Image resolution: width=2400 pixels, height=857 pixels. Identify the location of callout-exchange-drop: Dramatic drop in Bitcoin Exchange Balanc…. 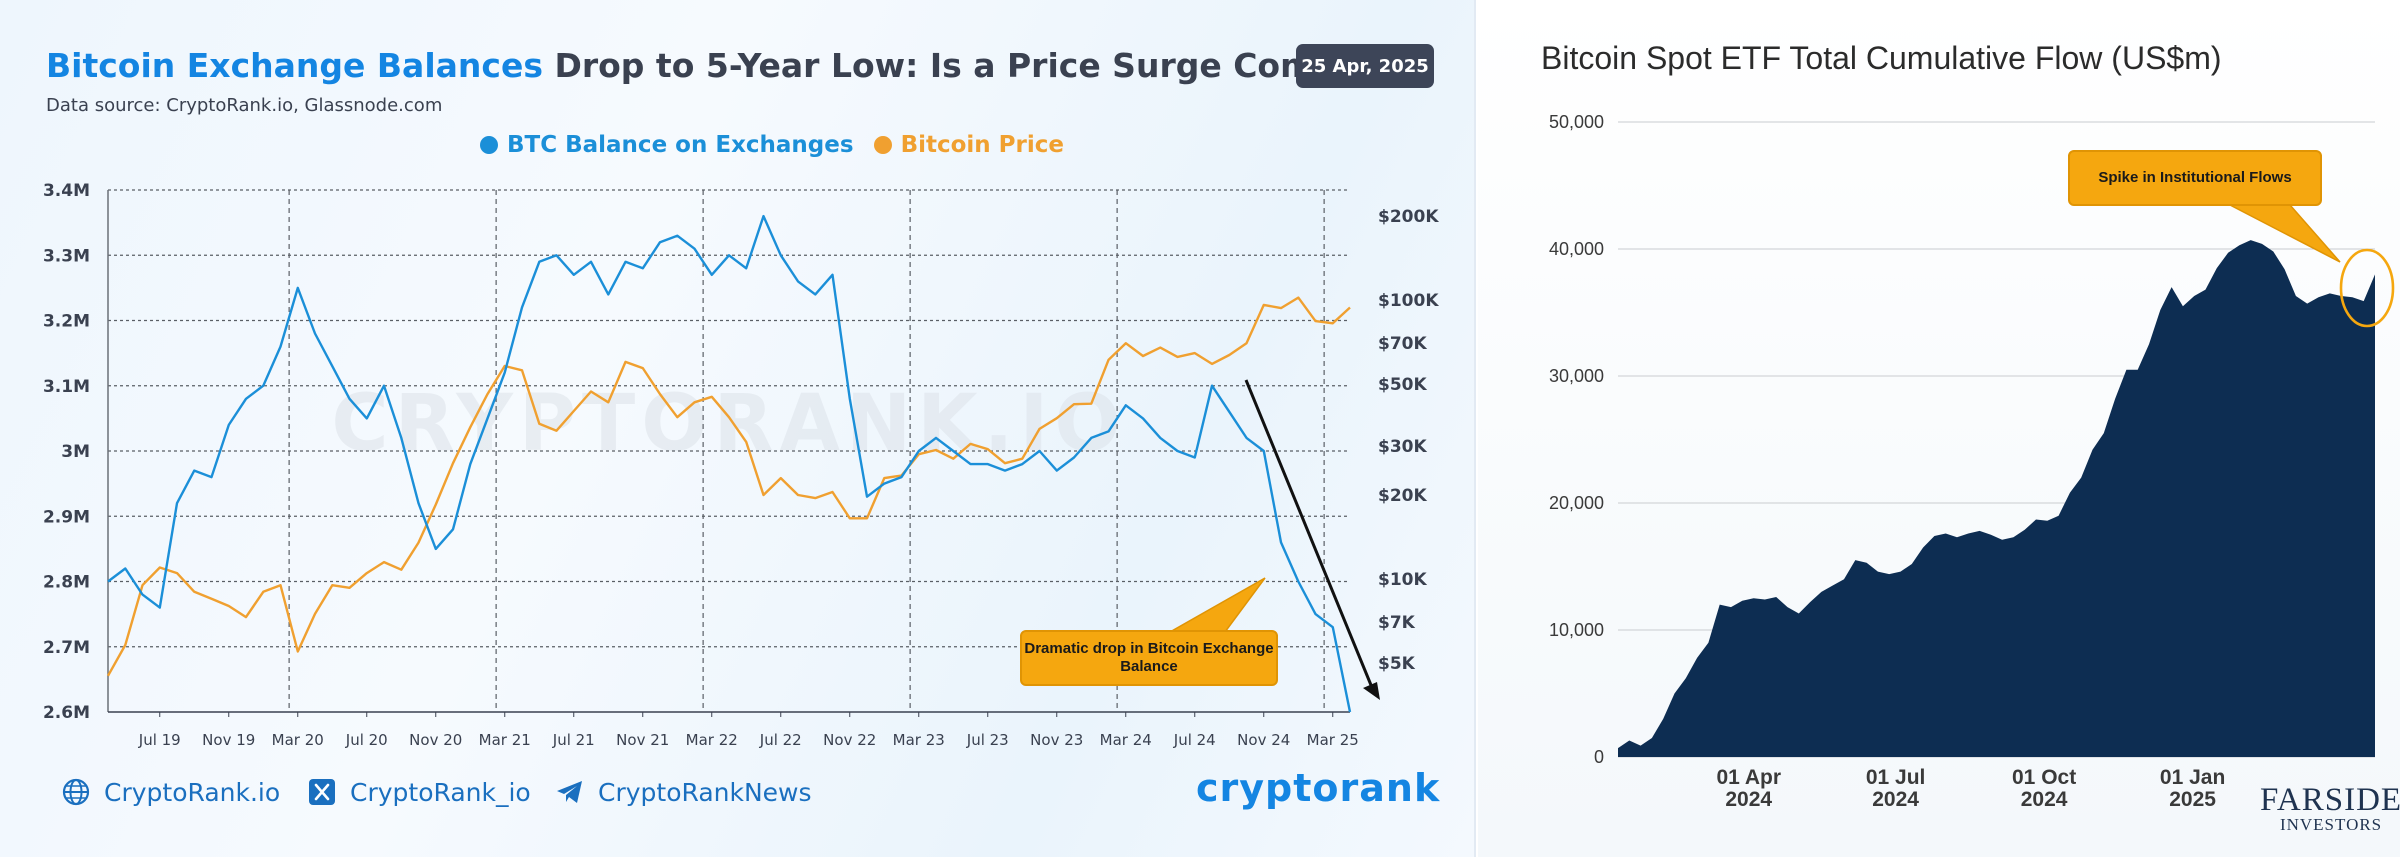
(1149, 658).